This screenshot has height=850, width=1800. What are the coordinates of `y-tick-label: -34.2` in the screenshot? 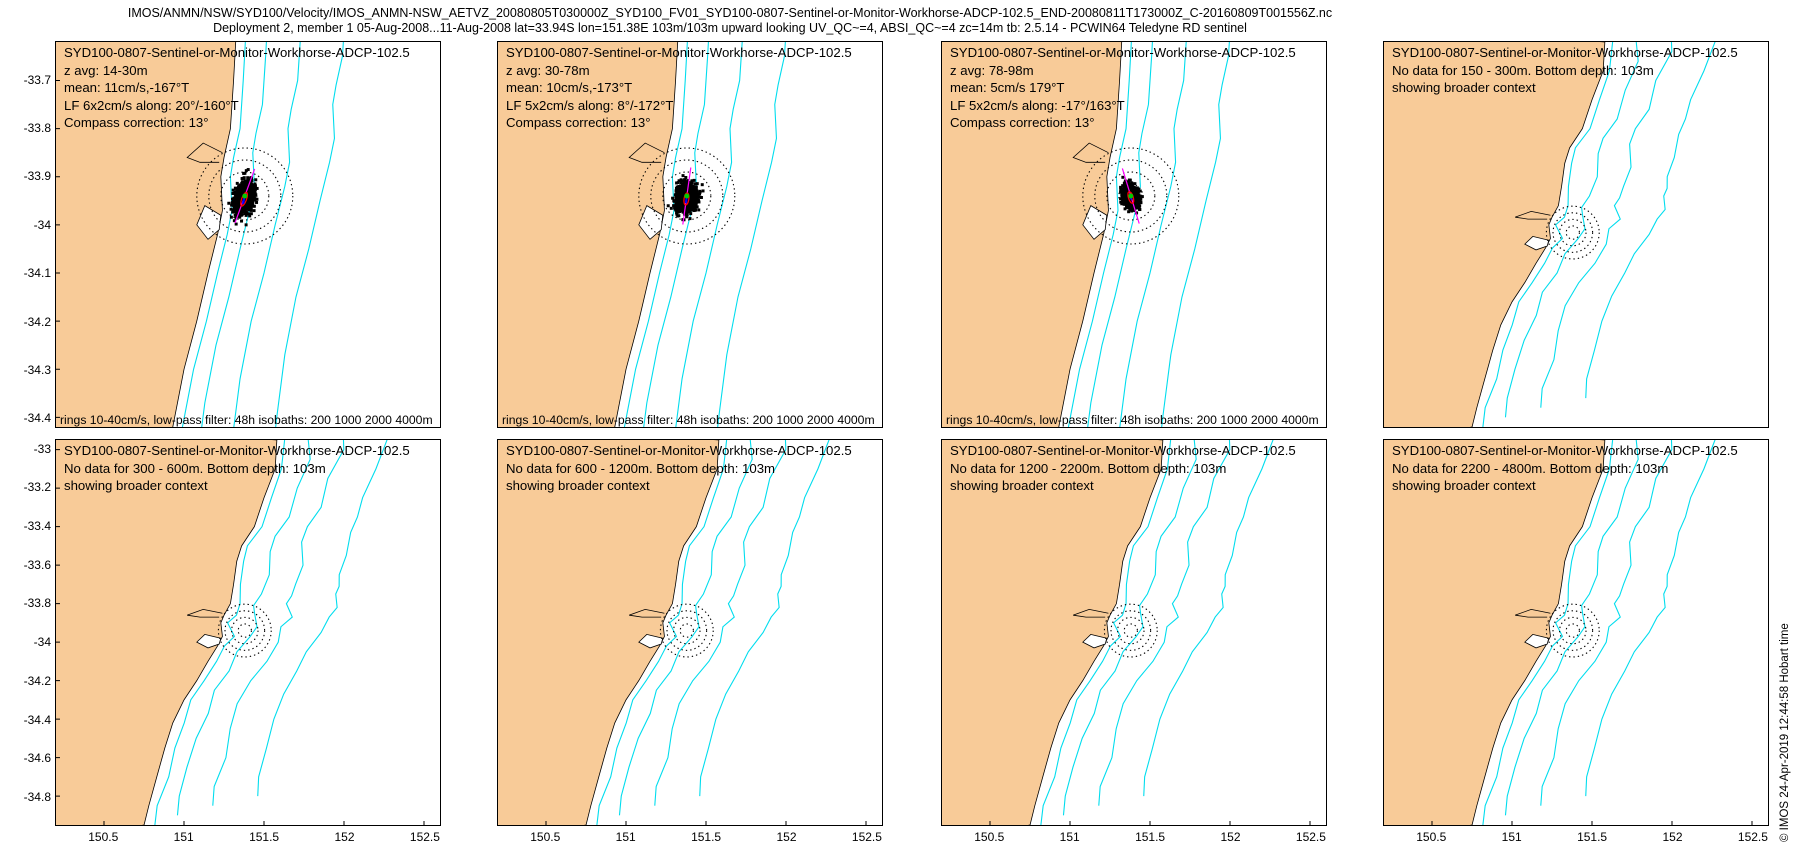 It's located at (37, 321).